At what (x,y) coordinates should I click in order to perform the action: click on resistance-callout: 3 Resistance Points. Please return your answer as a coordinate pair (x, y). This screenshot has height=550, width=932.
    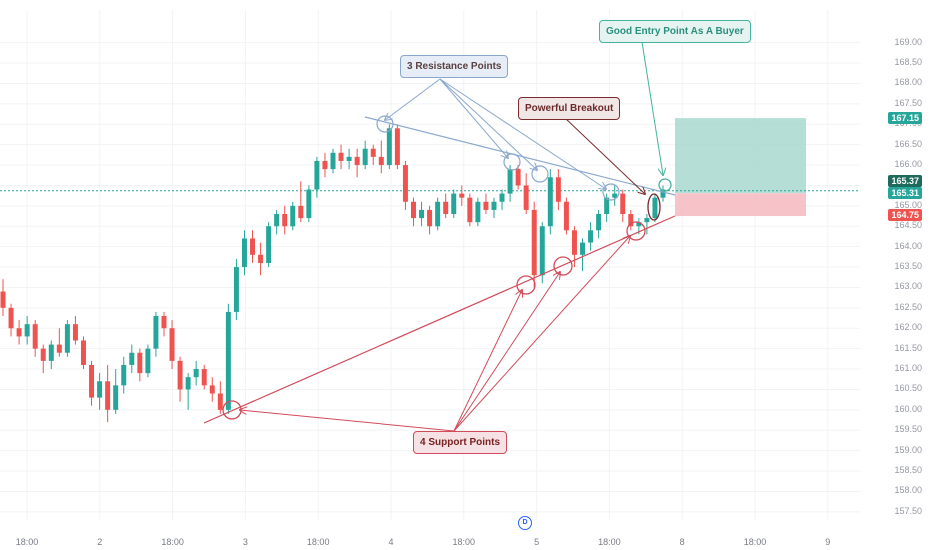
    Looking at the image, I should click on (454, 66).